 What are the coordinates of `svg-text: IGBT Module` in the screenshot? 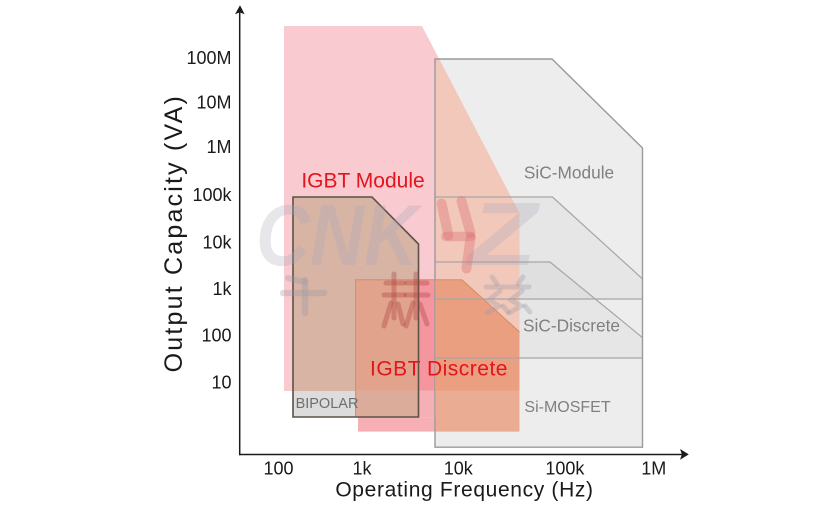 It's located at (362, 181).